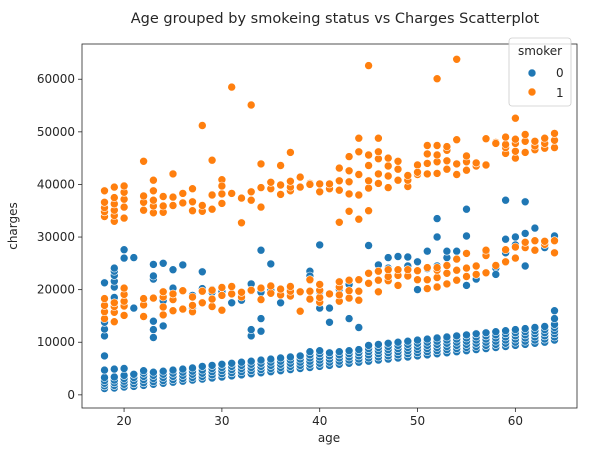 This screenshot has height=455, width=589. I want to click on x-tick-label-20: 20, so click(123, 421).